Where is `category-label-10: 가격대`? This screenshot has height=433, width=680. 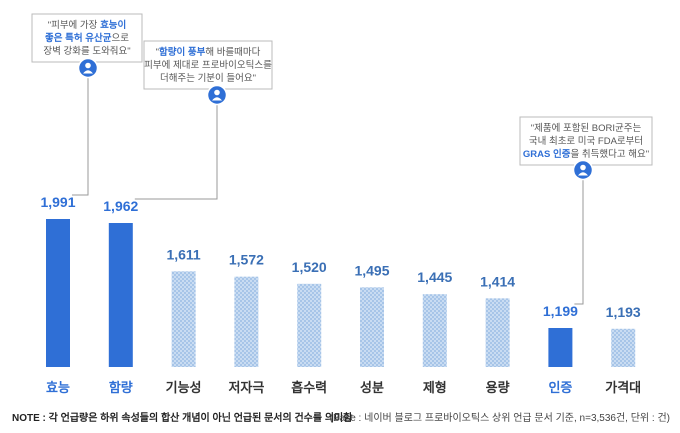 category-label-10: 가격대 is located at coordinates (623, 387).